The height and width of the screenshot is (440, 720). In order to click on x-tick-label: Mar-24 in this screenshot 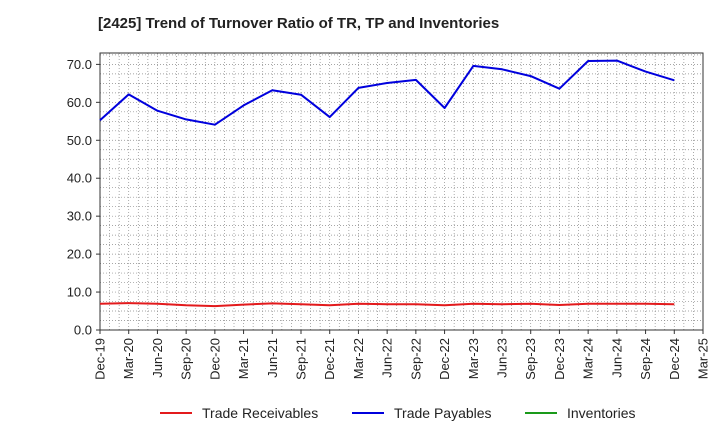, I will do `click(588, 358)`.